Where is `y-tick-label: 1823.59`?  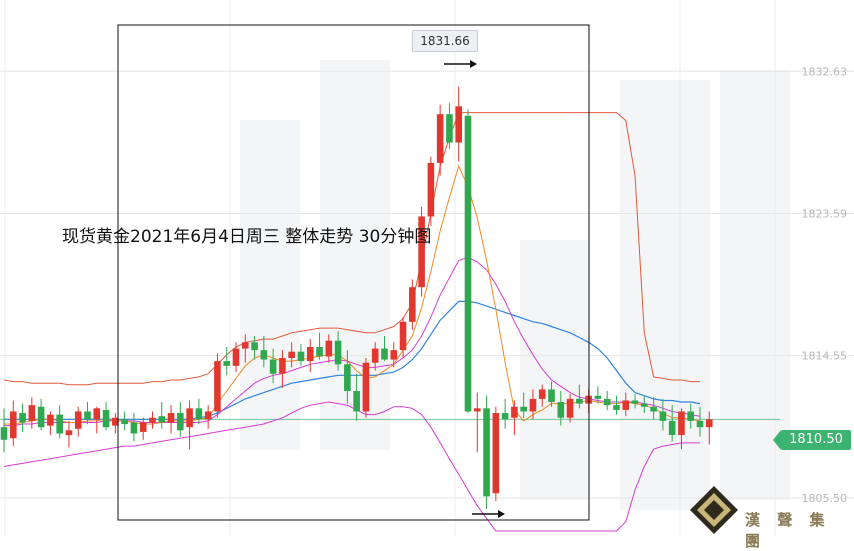 y-tick-label: 1823.59 is located at coordinates (825, 213).